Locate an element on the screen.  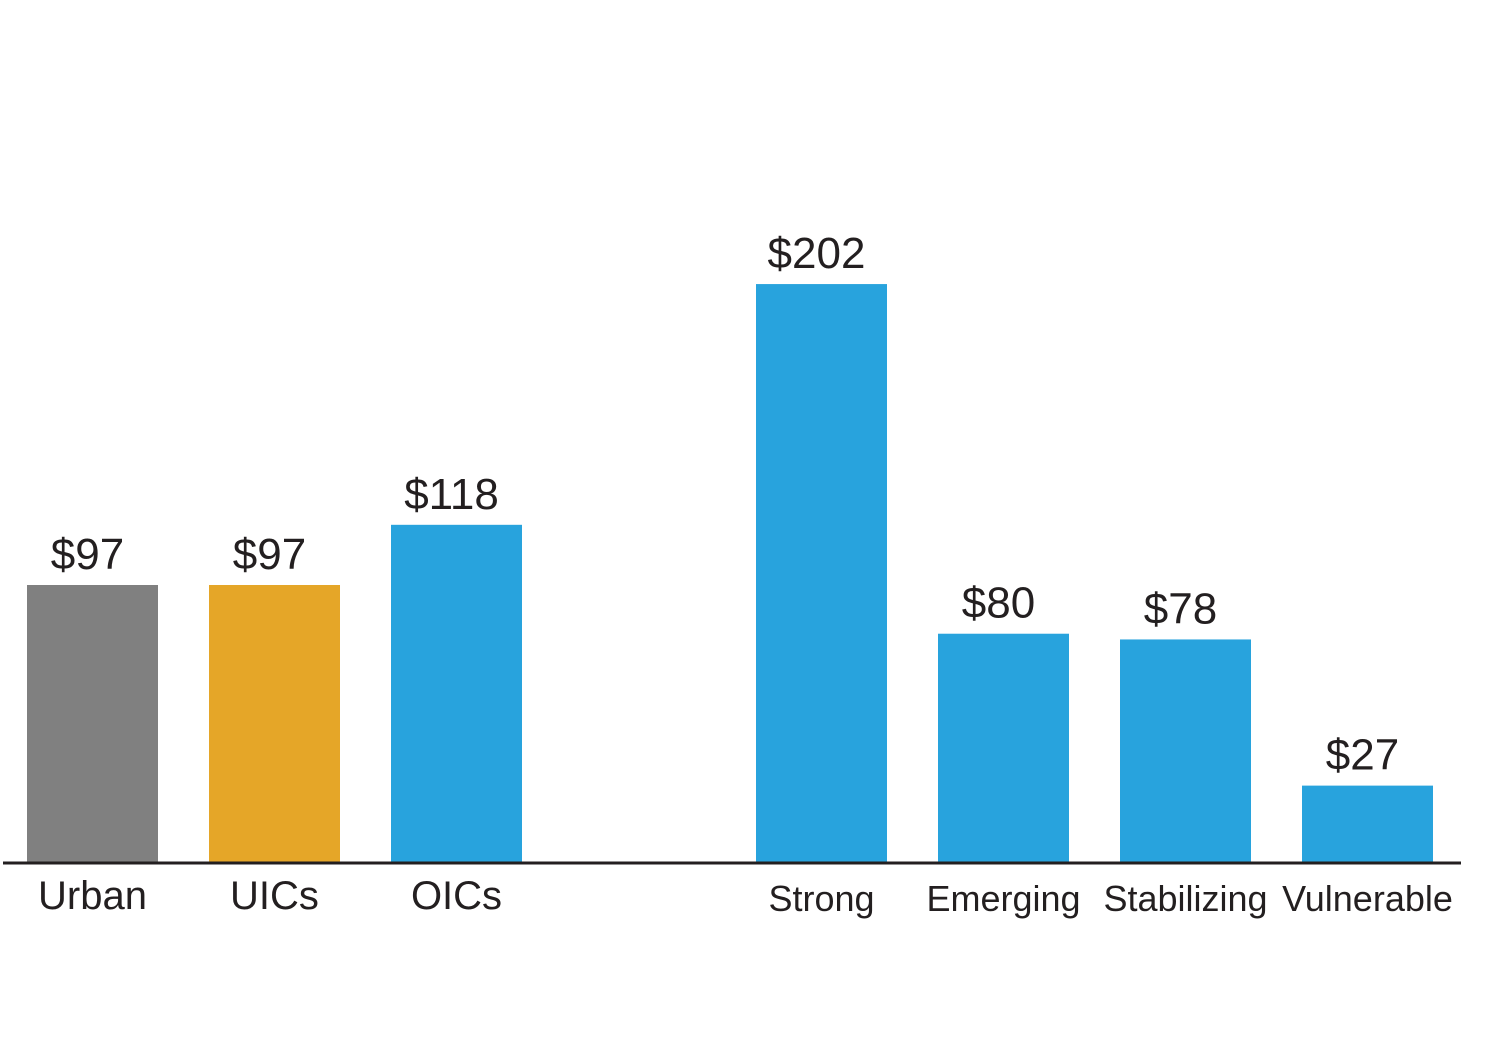
category-label-strong: Strong is located at coordinates (821, 898).